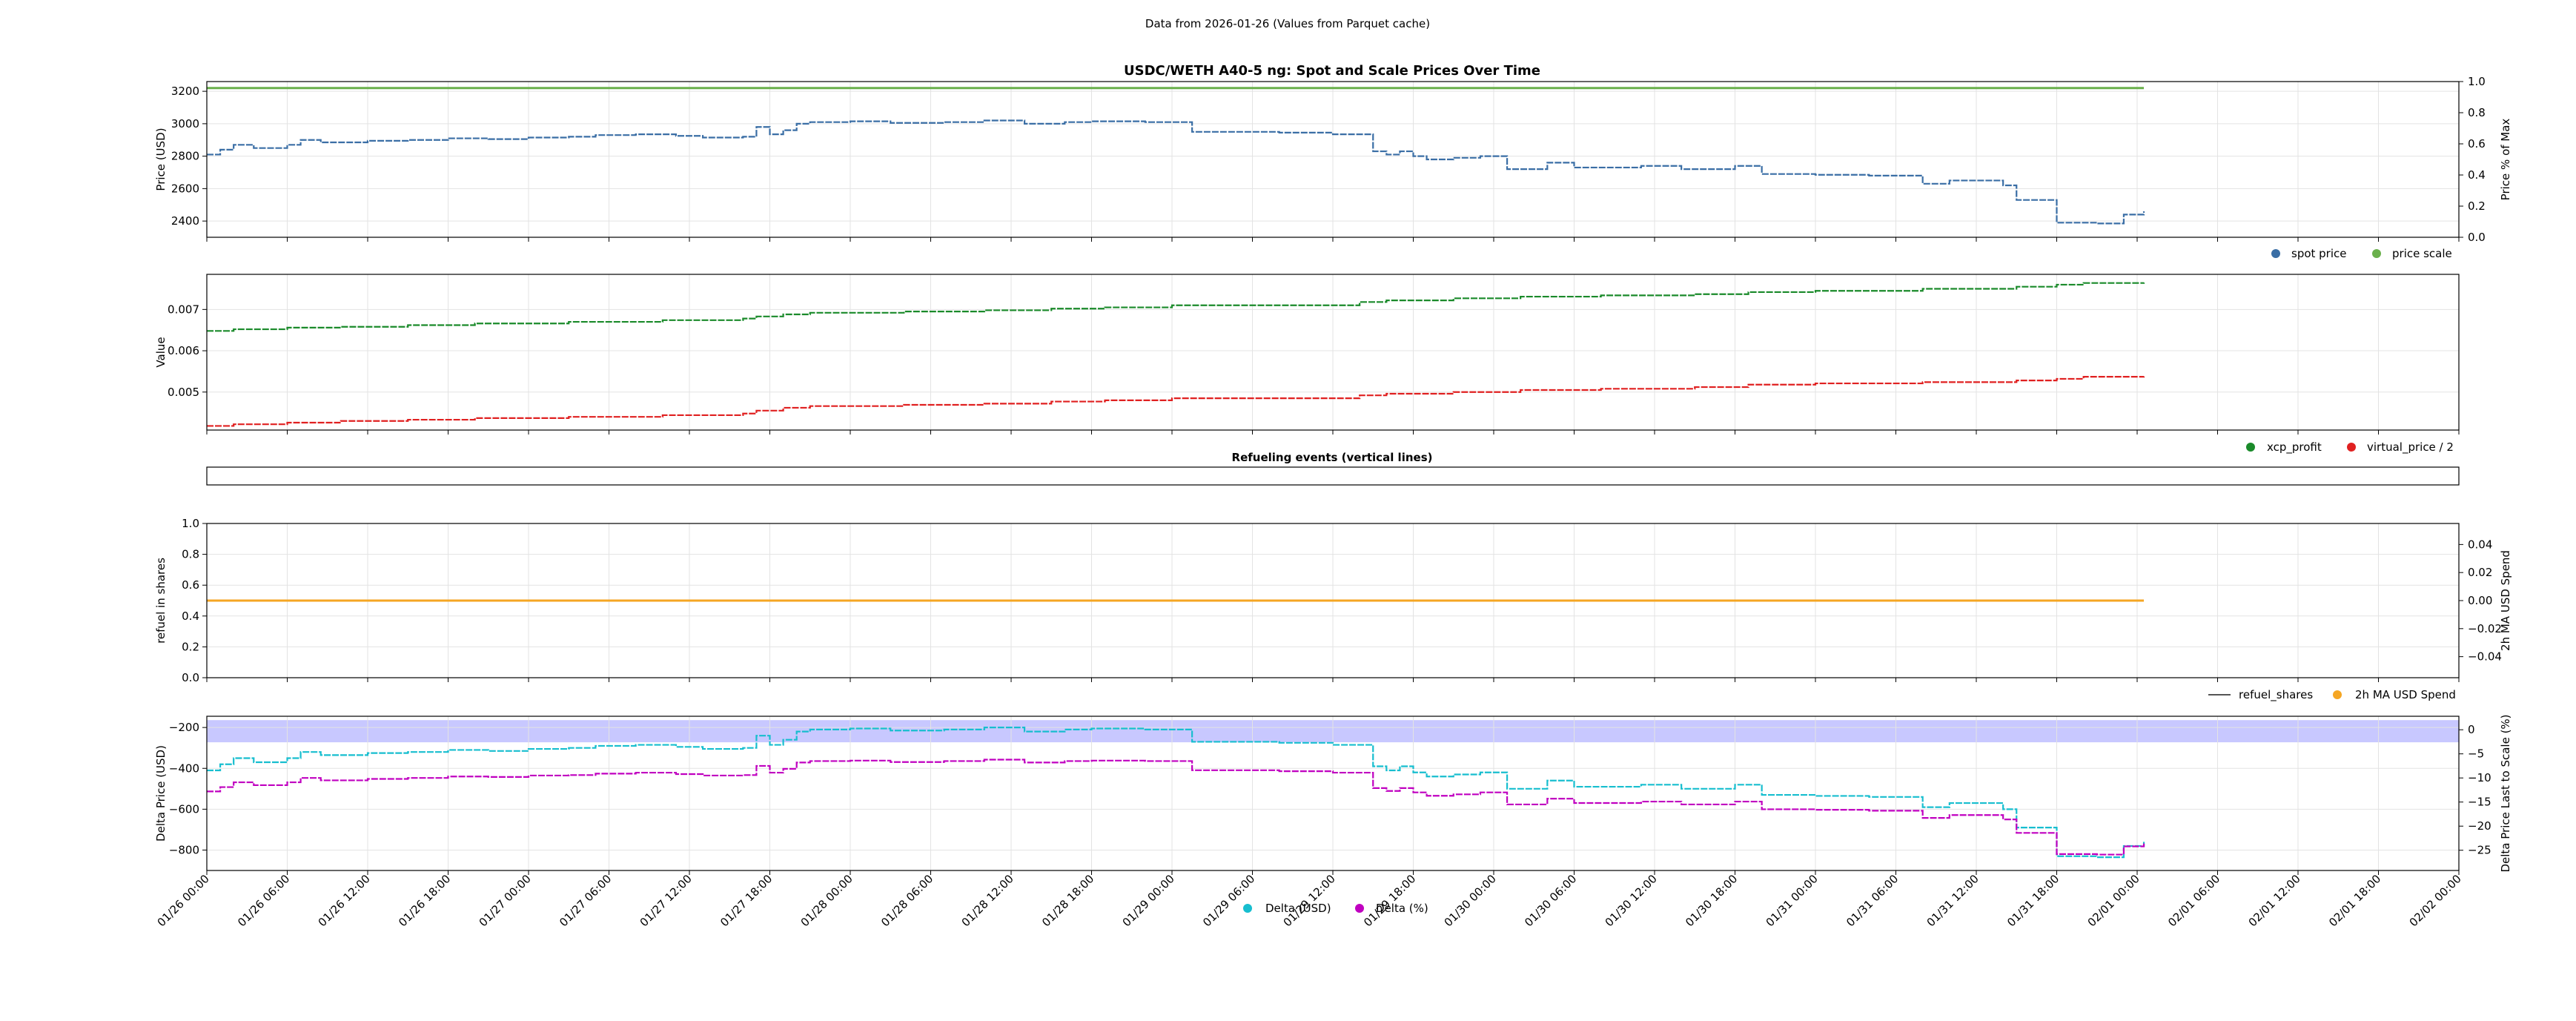  I want to click on legend-label-spot-price: spot price, so click(2319, 253).